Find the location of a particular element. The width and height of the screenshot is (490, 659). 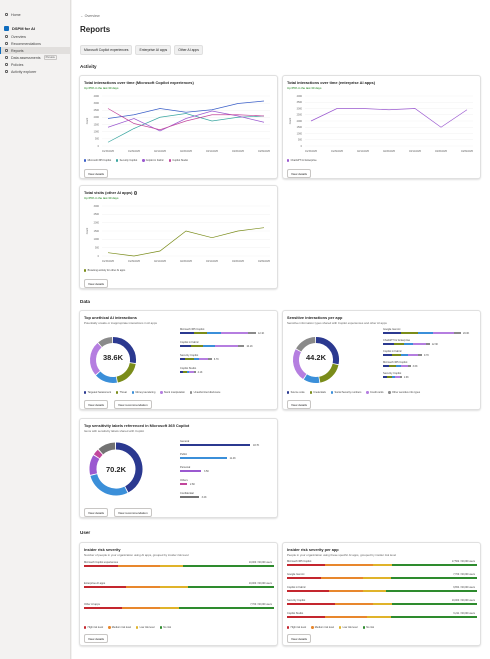

y-tick-label: 1500 is located at coordinates (300, 127).